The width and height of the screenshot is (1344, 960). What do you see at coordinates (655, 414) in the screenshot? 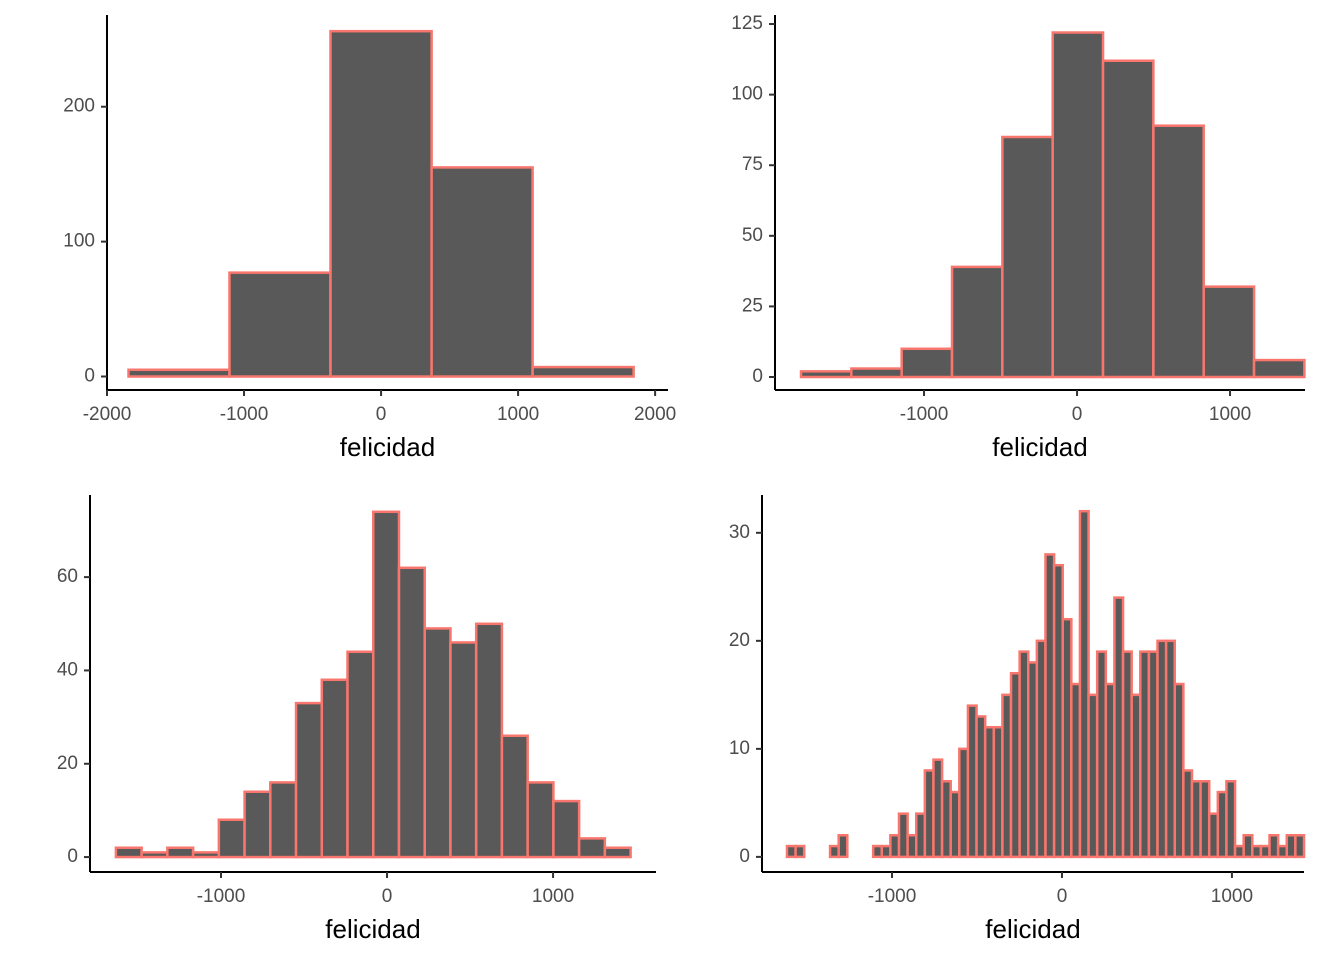
I see `x-tick-label: 2000` at bounding box center [655, 414].